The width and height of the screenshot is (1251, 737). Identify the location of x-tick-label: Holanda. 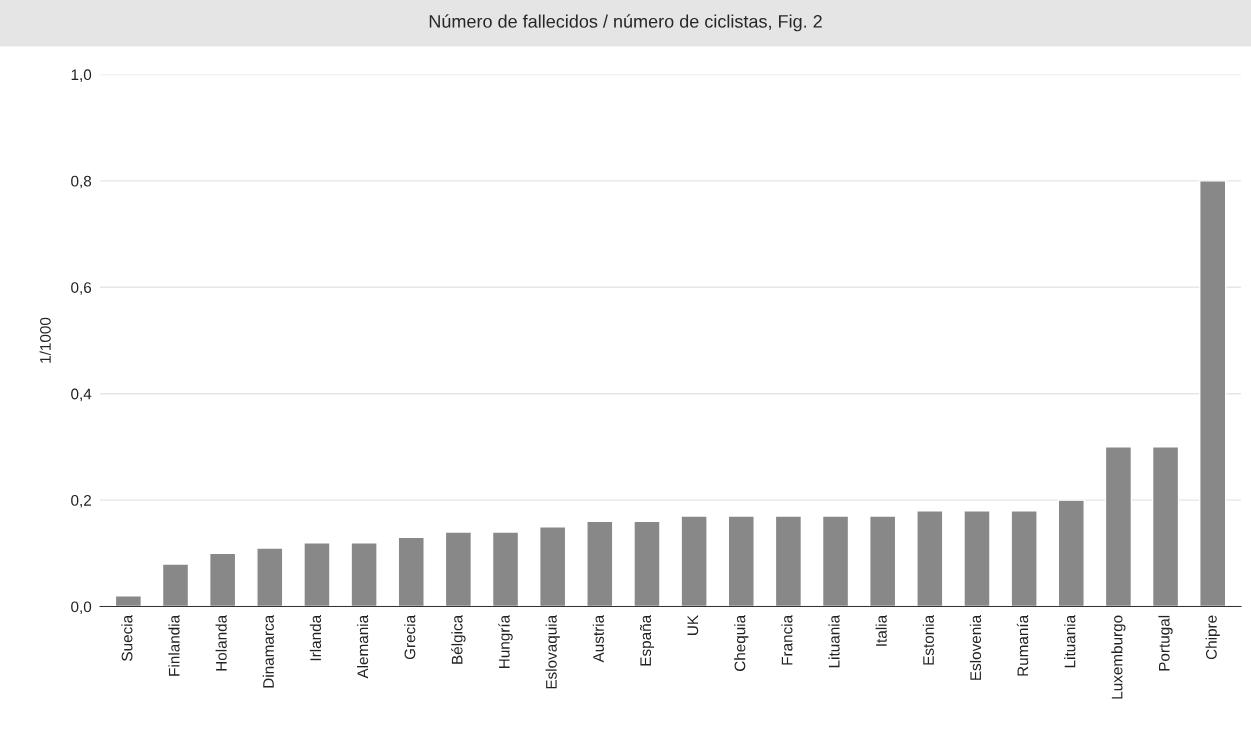
(221, 642).